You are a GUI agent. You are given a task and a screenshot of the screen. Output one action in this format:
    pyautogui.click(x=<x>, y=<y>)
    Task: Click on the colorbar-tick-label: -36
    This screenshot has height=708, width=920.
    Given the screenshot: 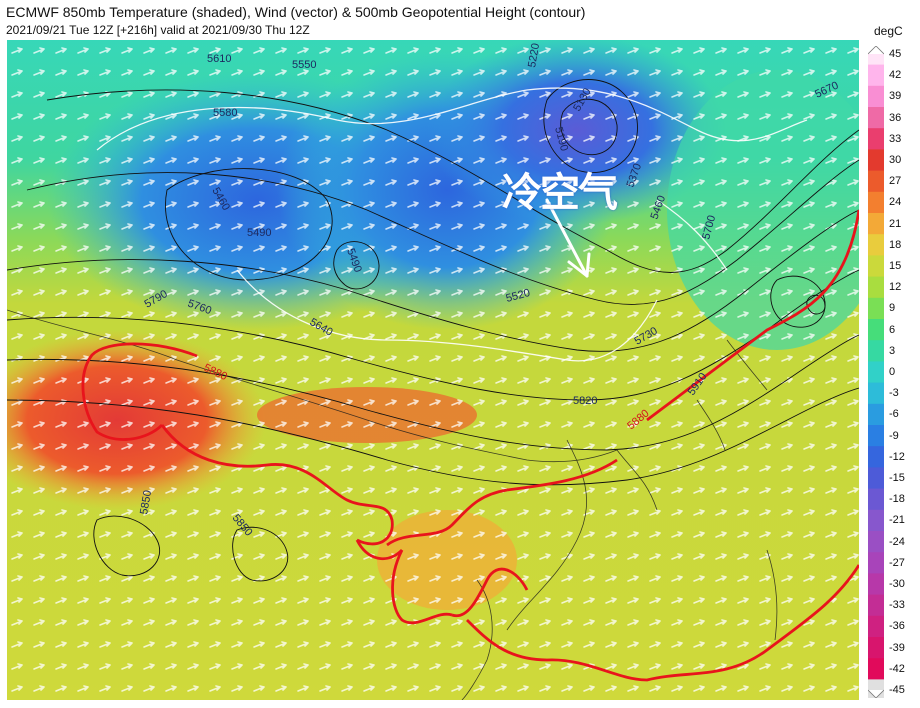 What is the action you would take?
    pyautogui.click(x=897, y=626)
    